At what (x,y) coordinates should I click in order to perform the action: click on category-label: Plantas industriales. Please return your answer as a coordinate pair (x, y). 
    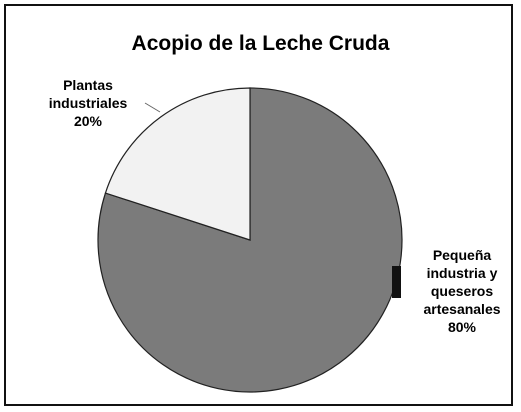
    Looking at the image, I should click on (88, 94).